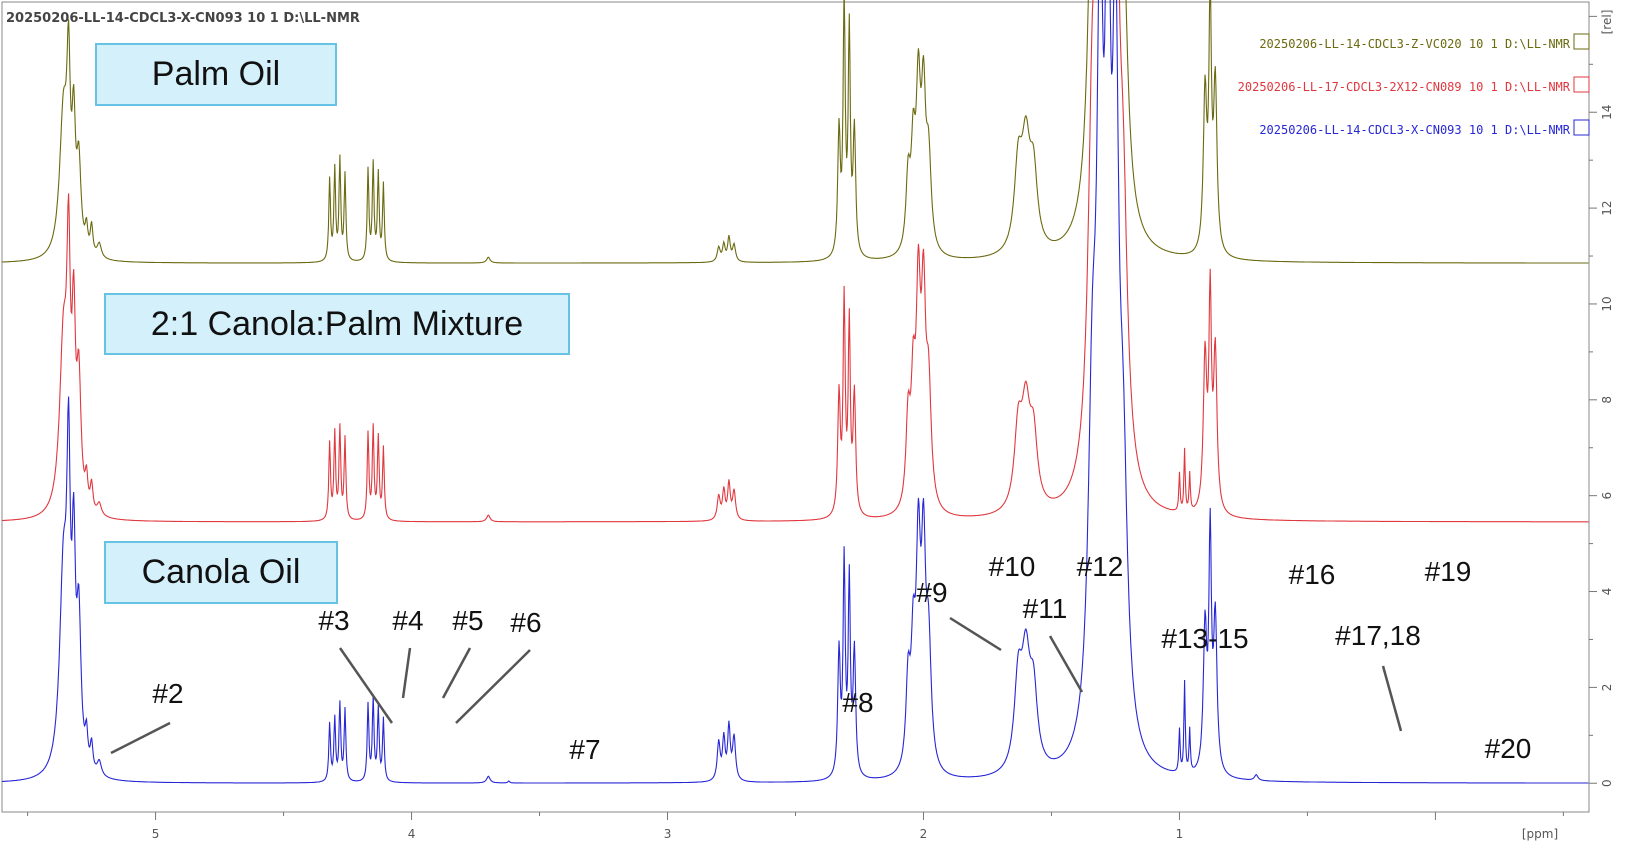 This screenshot has height=848, width=1628. I want to click on y-tick-label: 12, so click(1607, 207).